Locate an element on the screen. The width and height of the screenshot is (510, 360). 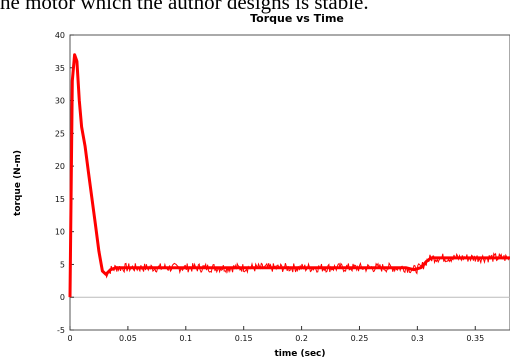
y-tick-label: 20 is located at coordinates (60, 166).